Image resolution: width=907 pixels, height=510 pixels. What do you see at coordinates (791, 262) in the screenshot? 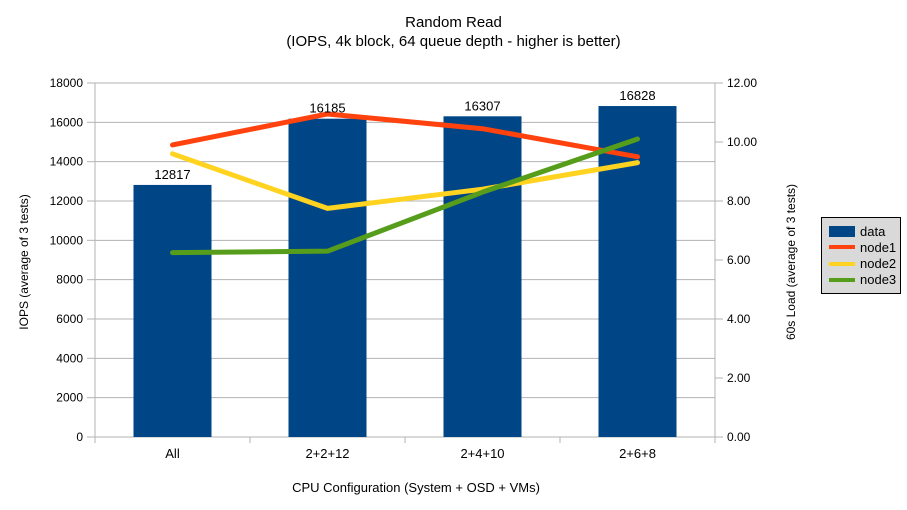
I see `right-axis-title: 60s Load (average of 3 tests)` at bounding box center [791, 262].